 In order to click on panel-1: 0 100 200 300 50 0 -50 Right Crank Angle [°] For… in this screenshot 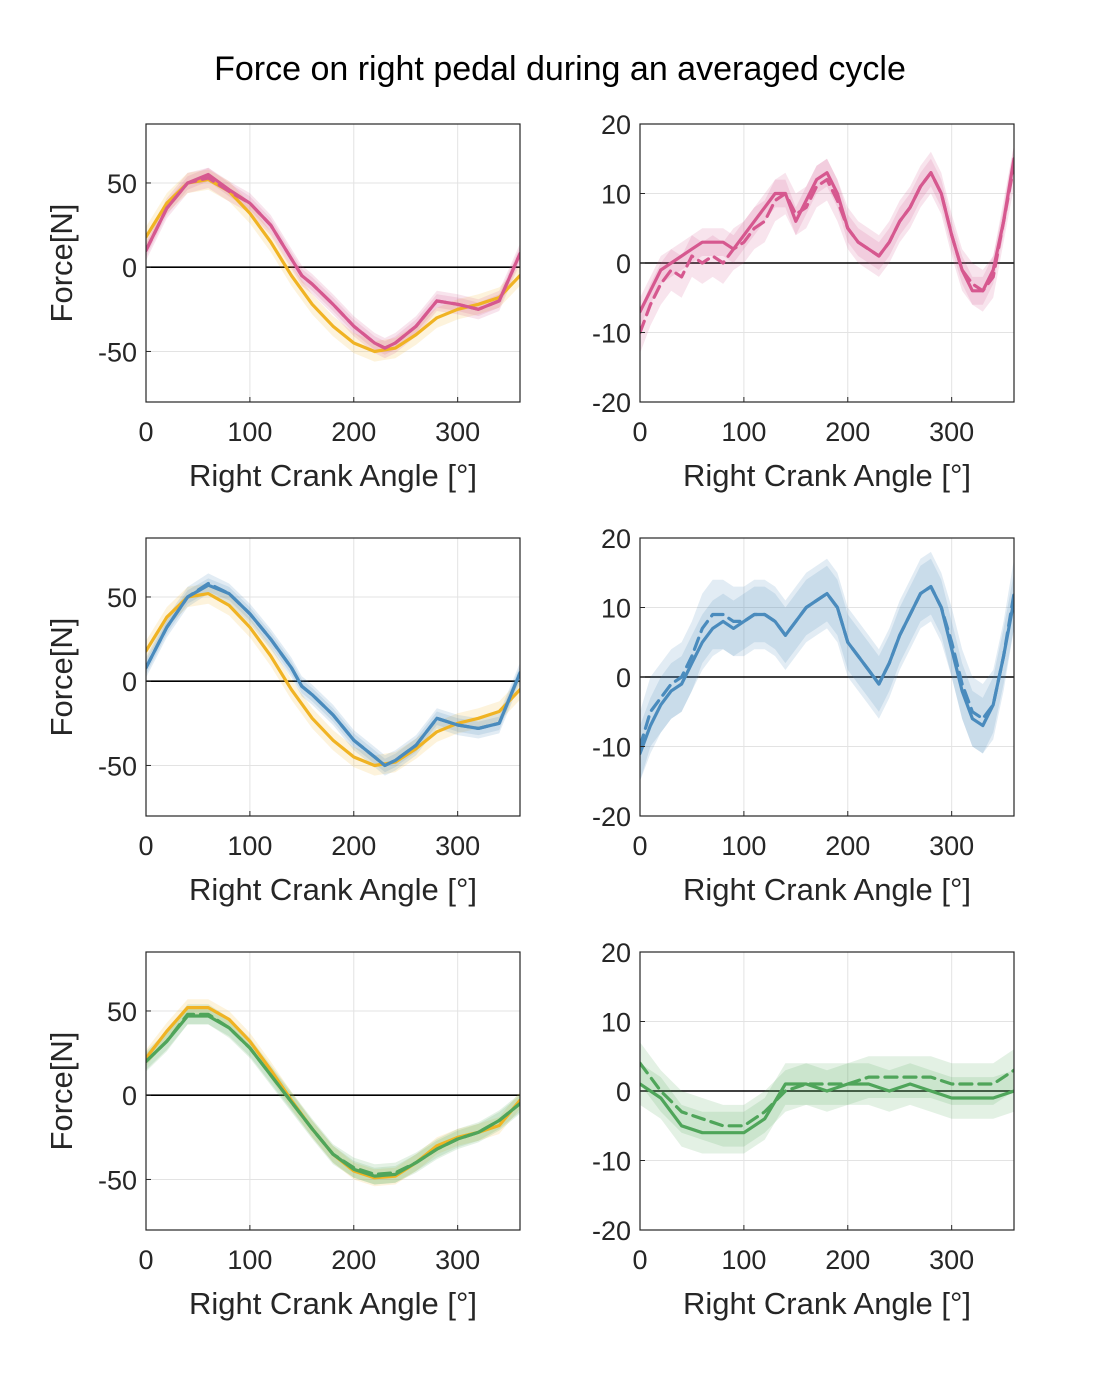, I will do `click(282, 308)`.